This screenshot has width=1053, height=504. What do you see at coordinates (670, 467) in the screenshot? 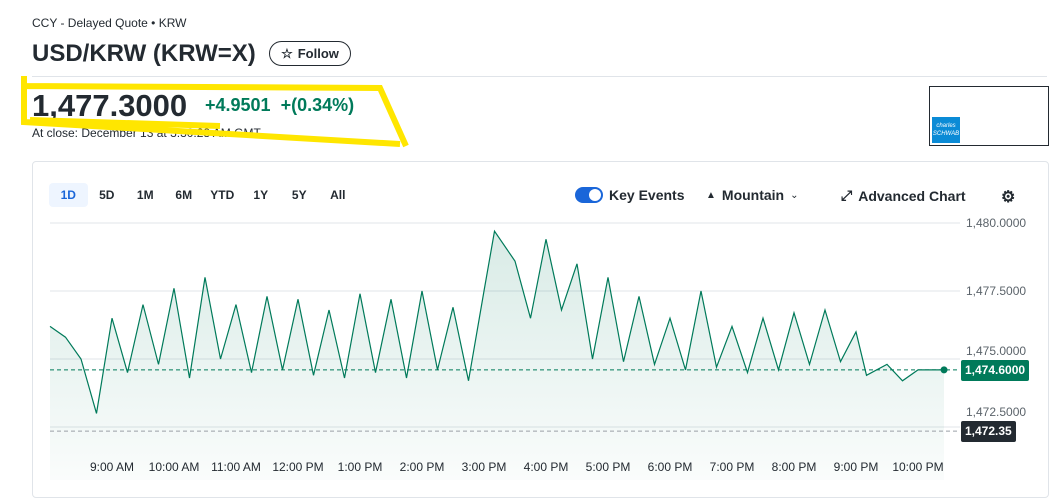
I see `x-tick-label: 6:00 PM` at bounding box center [670, 467].